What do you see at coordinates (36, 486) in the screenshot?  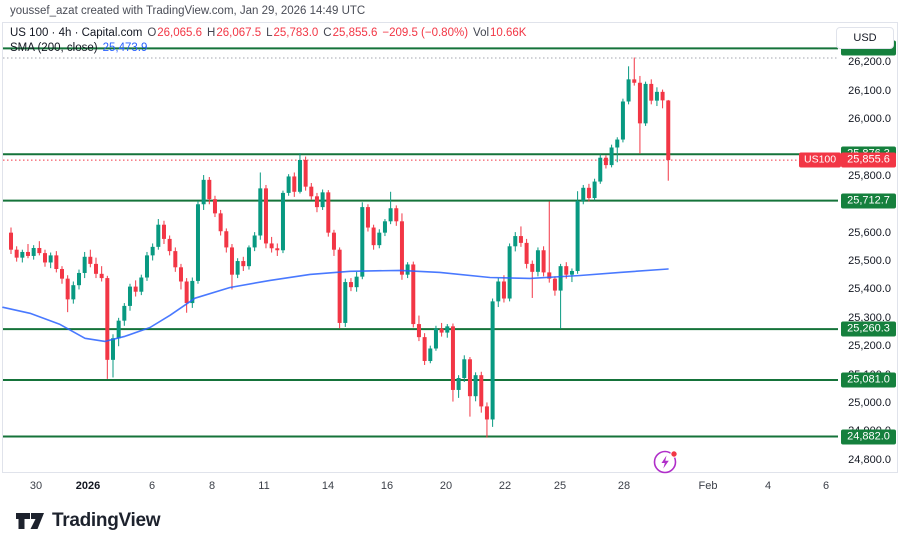 I see `time-tick: 30` at bounding box center [36, 486].